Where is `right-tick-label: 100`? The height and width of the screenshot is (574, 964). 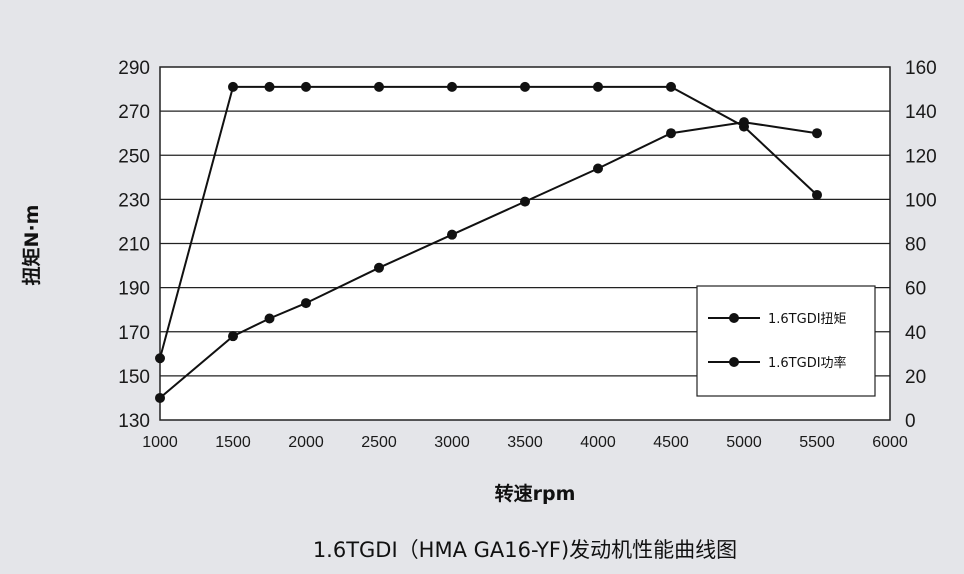 right-tick-label: 100 is located at coordinates (921, 200).